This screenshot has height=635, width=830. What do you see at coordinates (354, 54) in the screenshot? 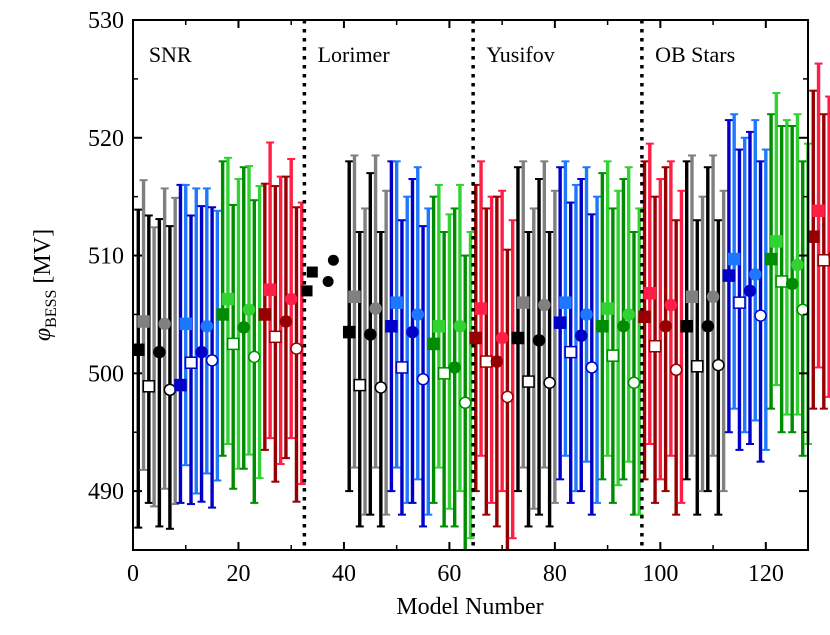
I see `region-label: Lorimer` at bounding box center [354, 54].